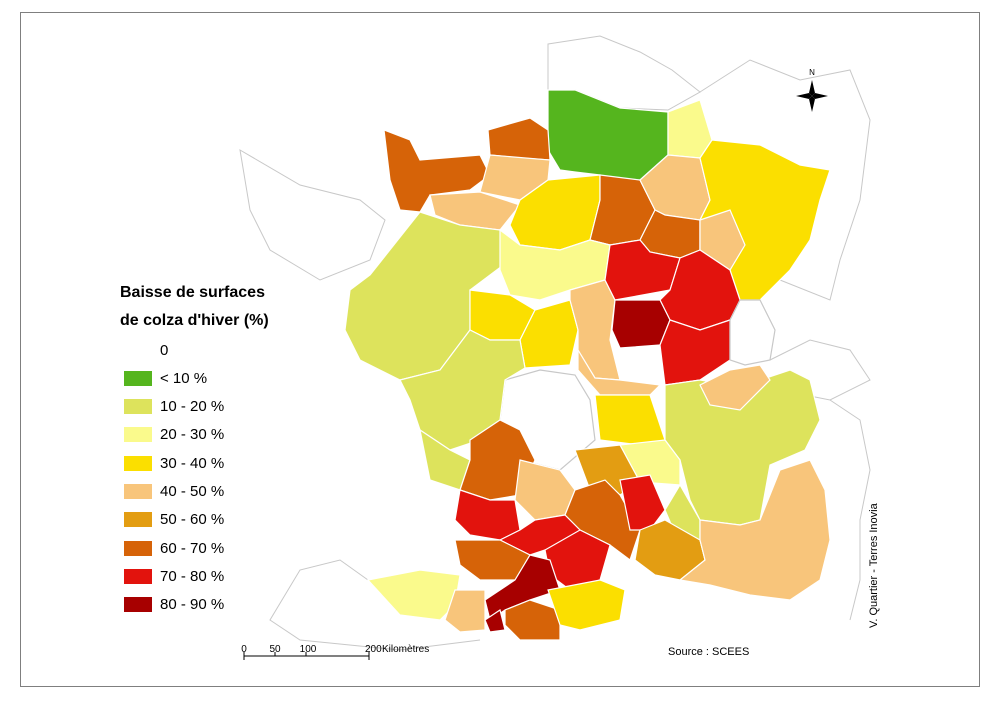 This screenshot has height=707, width=1000. I want to click on region-ariege, so click(532, 620).